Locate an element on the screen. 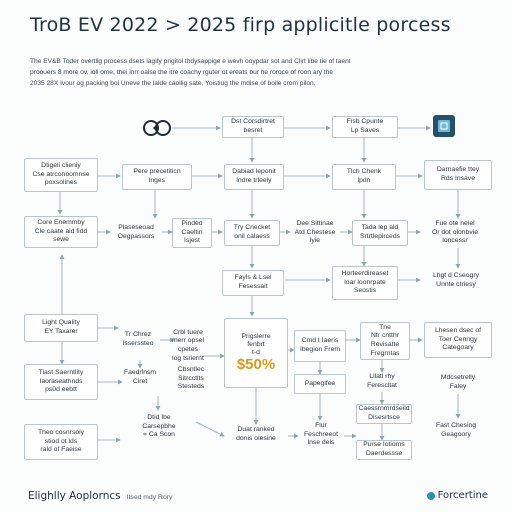 The width and height of the screenshot is (512, 512). footer-note: Itsed mdy Rory is located at coordinates (149, 497).